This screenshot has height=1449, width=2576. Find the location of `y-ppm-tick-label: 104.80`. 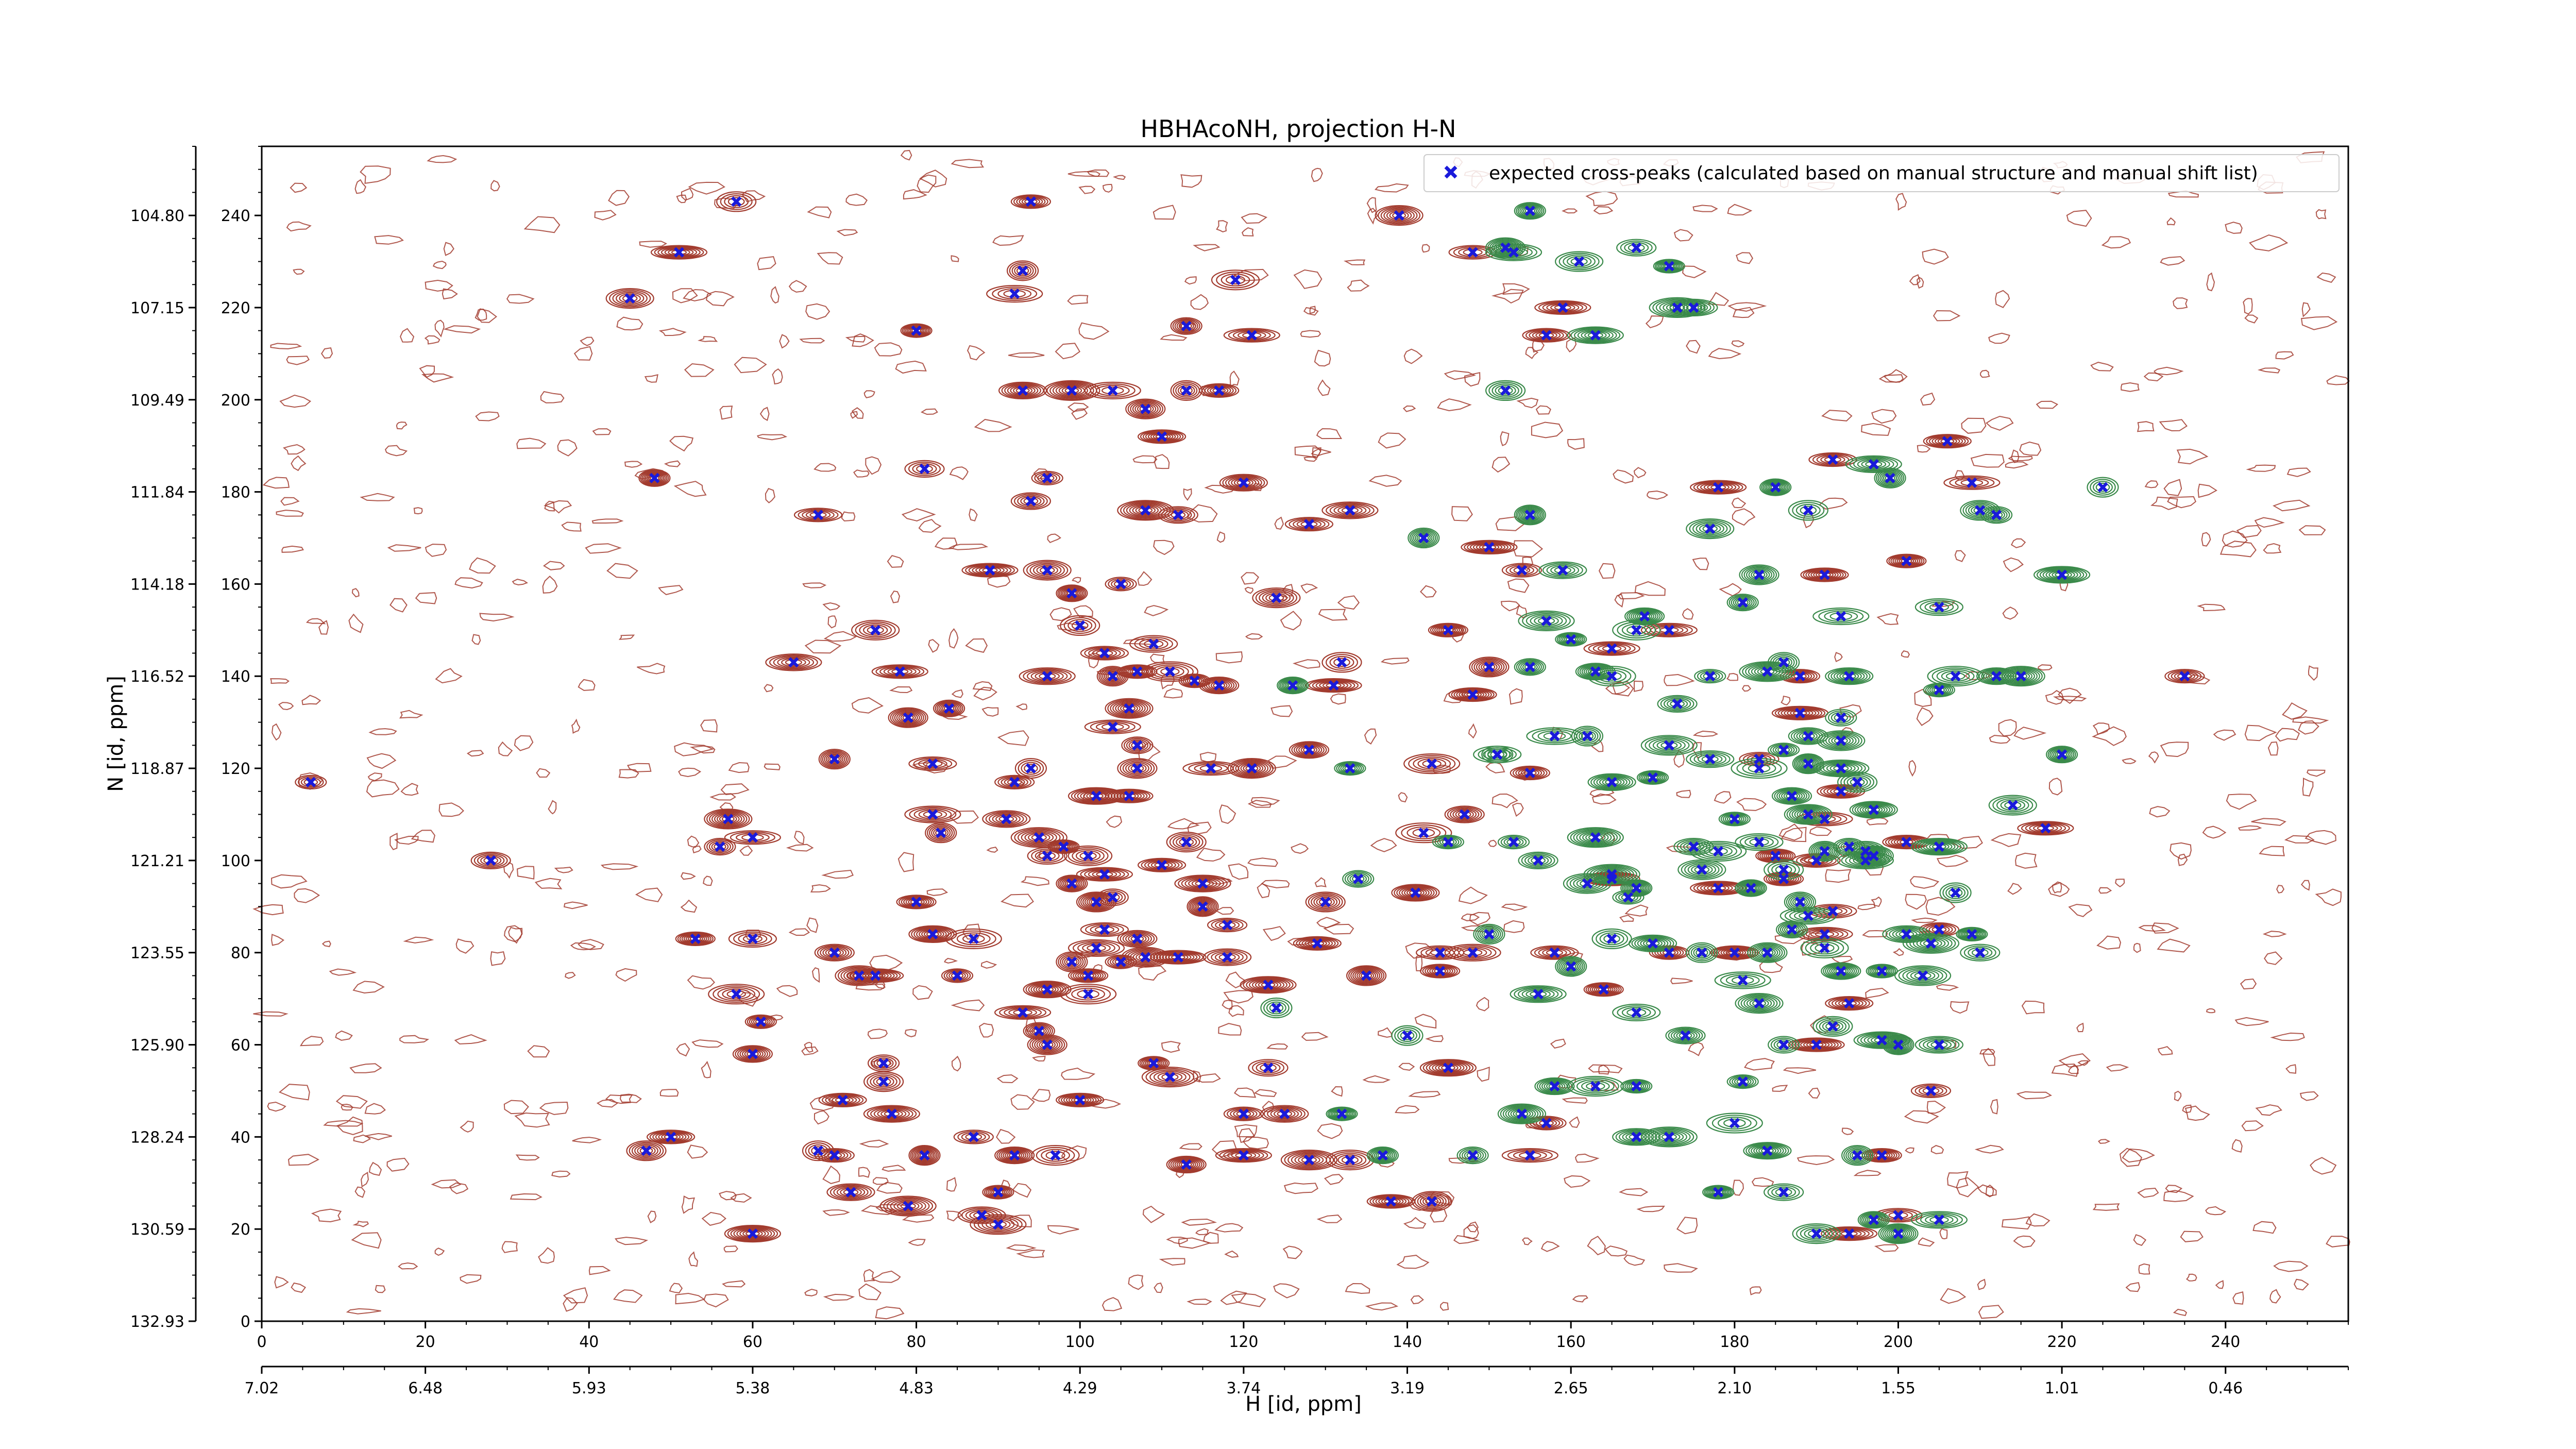

y-ppm-tick-label: 104.80 is located at coordinates (157, 216).